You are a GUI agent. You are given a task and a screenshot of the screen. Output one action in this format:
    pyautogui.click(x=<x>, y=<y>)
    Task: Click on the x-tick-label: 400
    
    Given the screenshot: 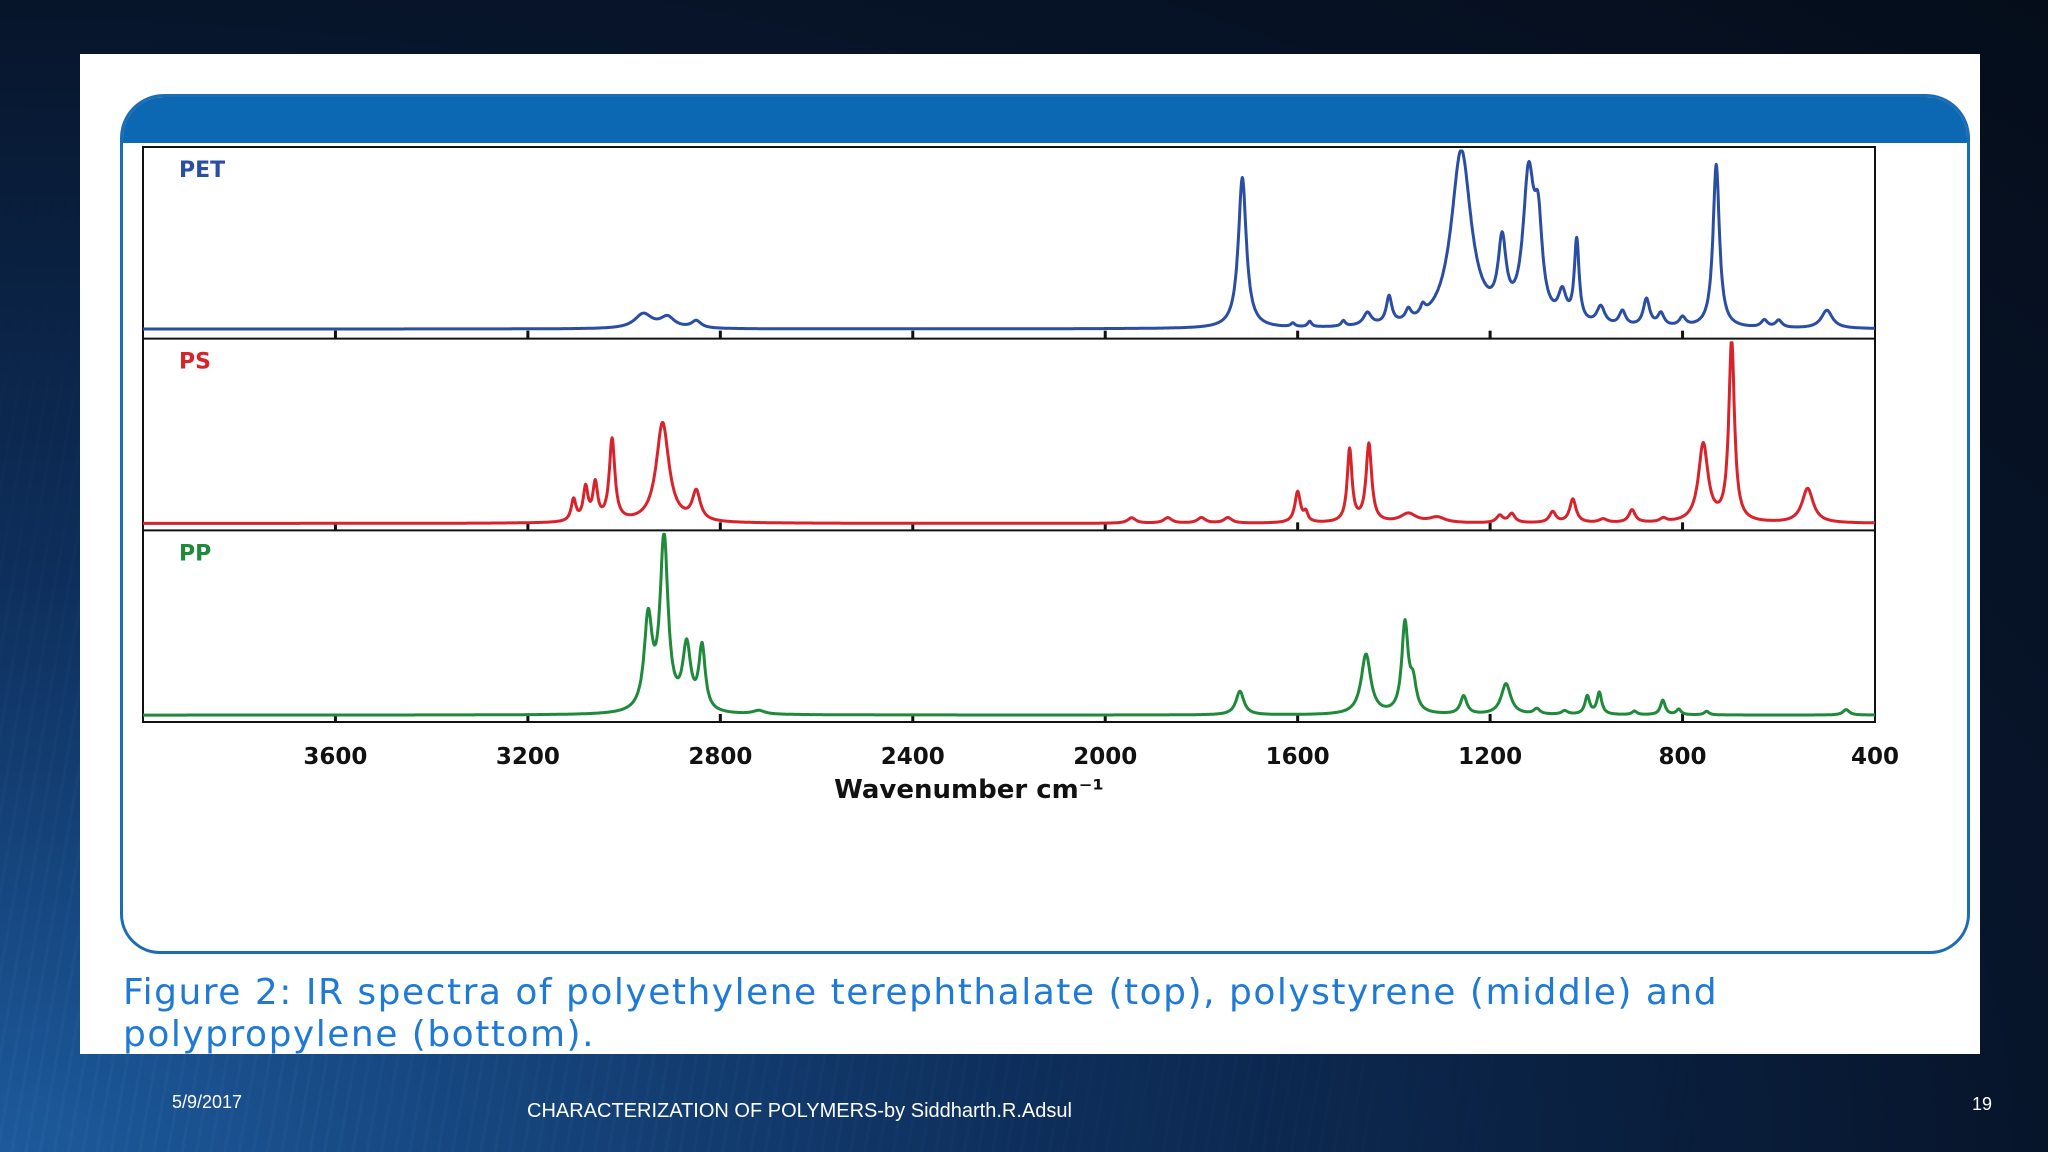 What is the action you would take?
    pyautogui.click(x=1875, y=757)
    